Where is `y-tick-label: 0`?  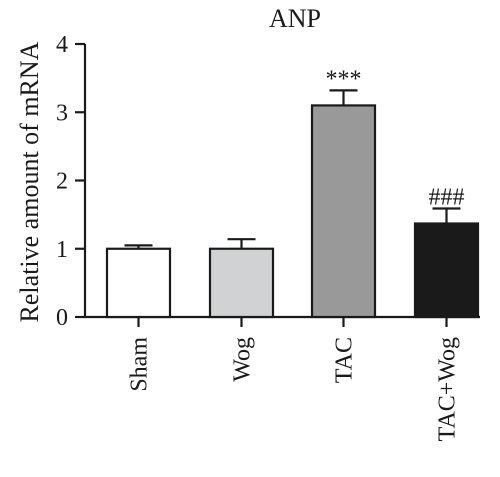 y-tick-label: 0 is located at coordinates (62, 318).